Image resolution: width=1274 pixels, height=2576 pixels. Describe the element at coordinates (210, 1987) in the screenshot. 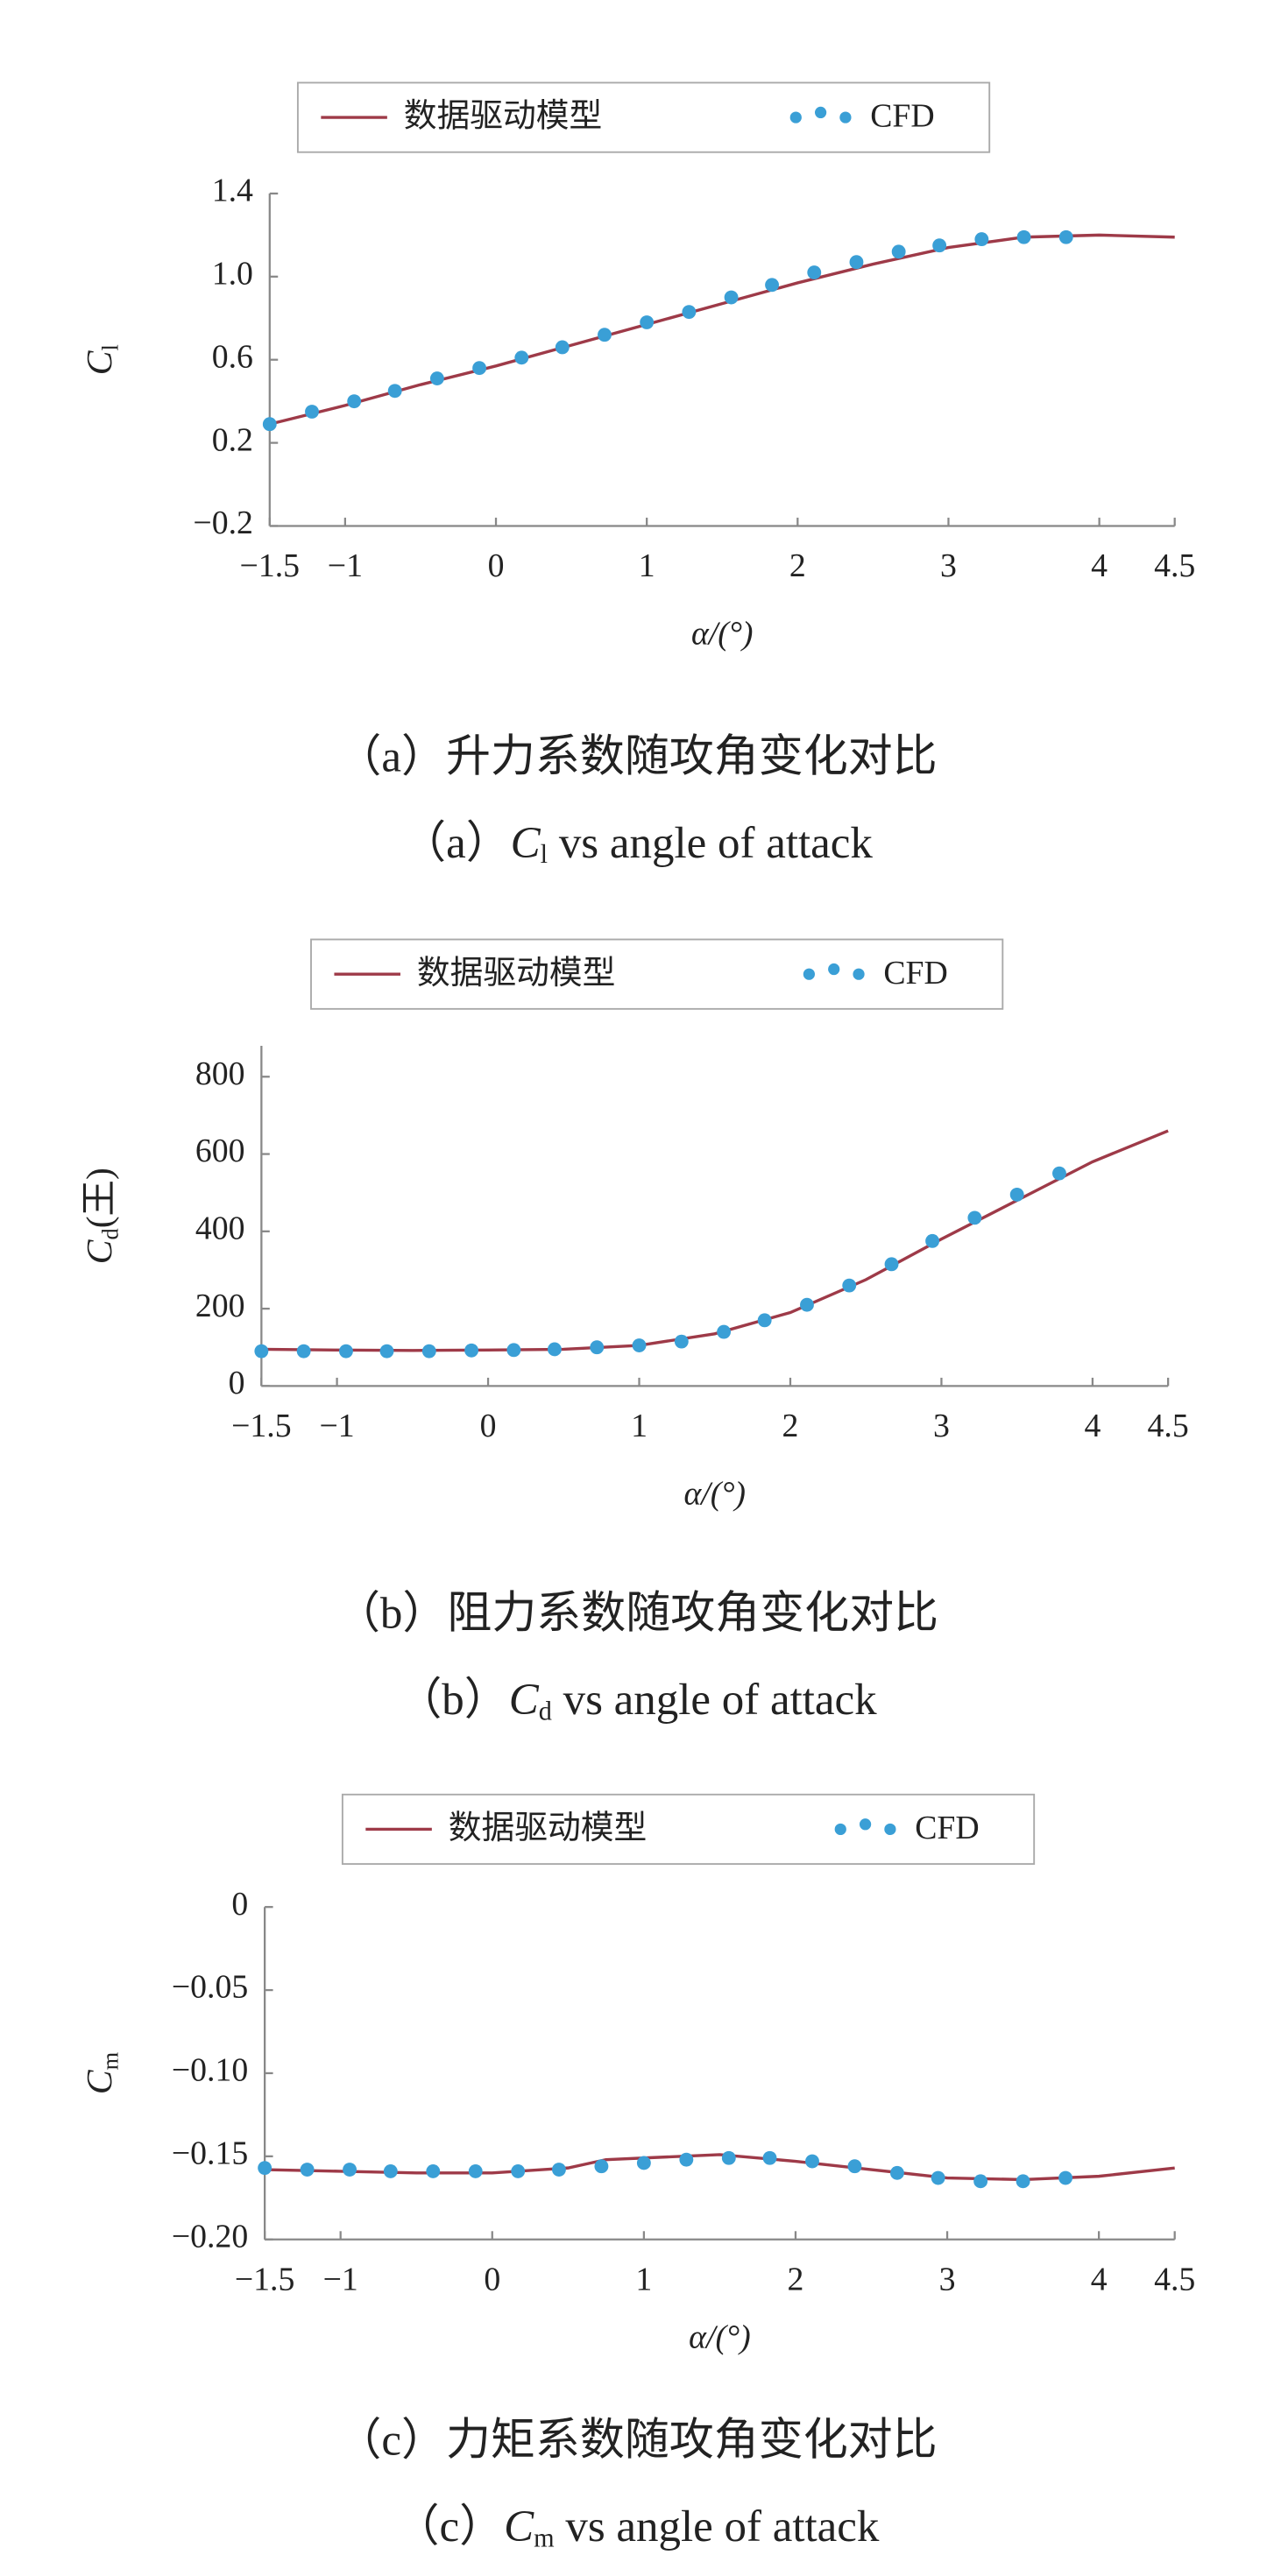

I see `y-tick-label: −0.05` at that location.